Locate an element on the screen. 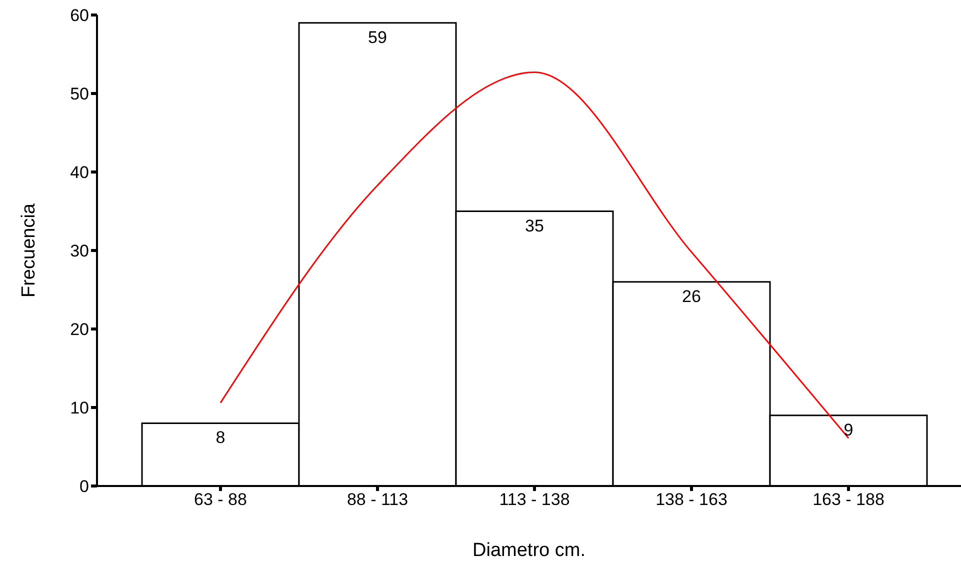 This screenshot has height=569, width=961. y-tick-label: 20 is located at coordinates (79, 330).